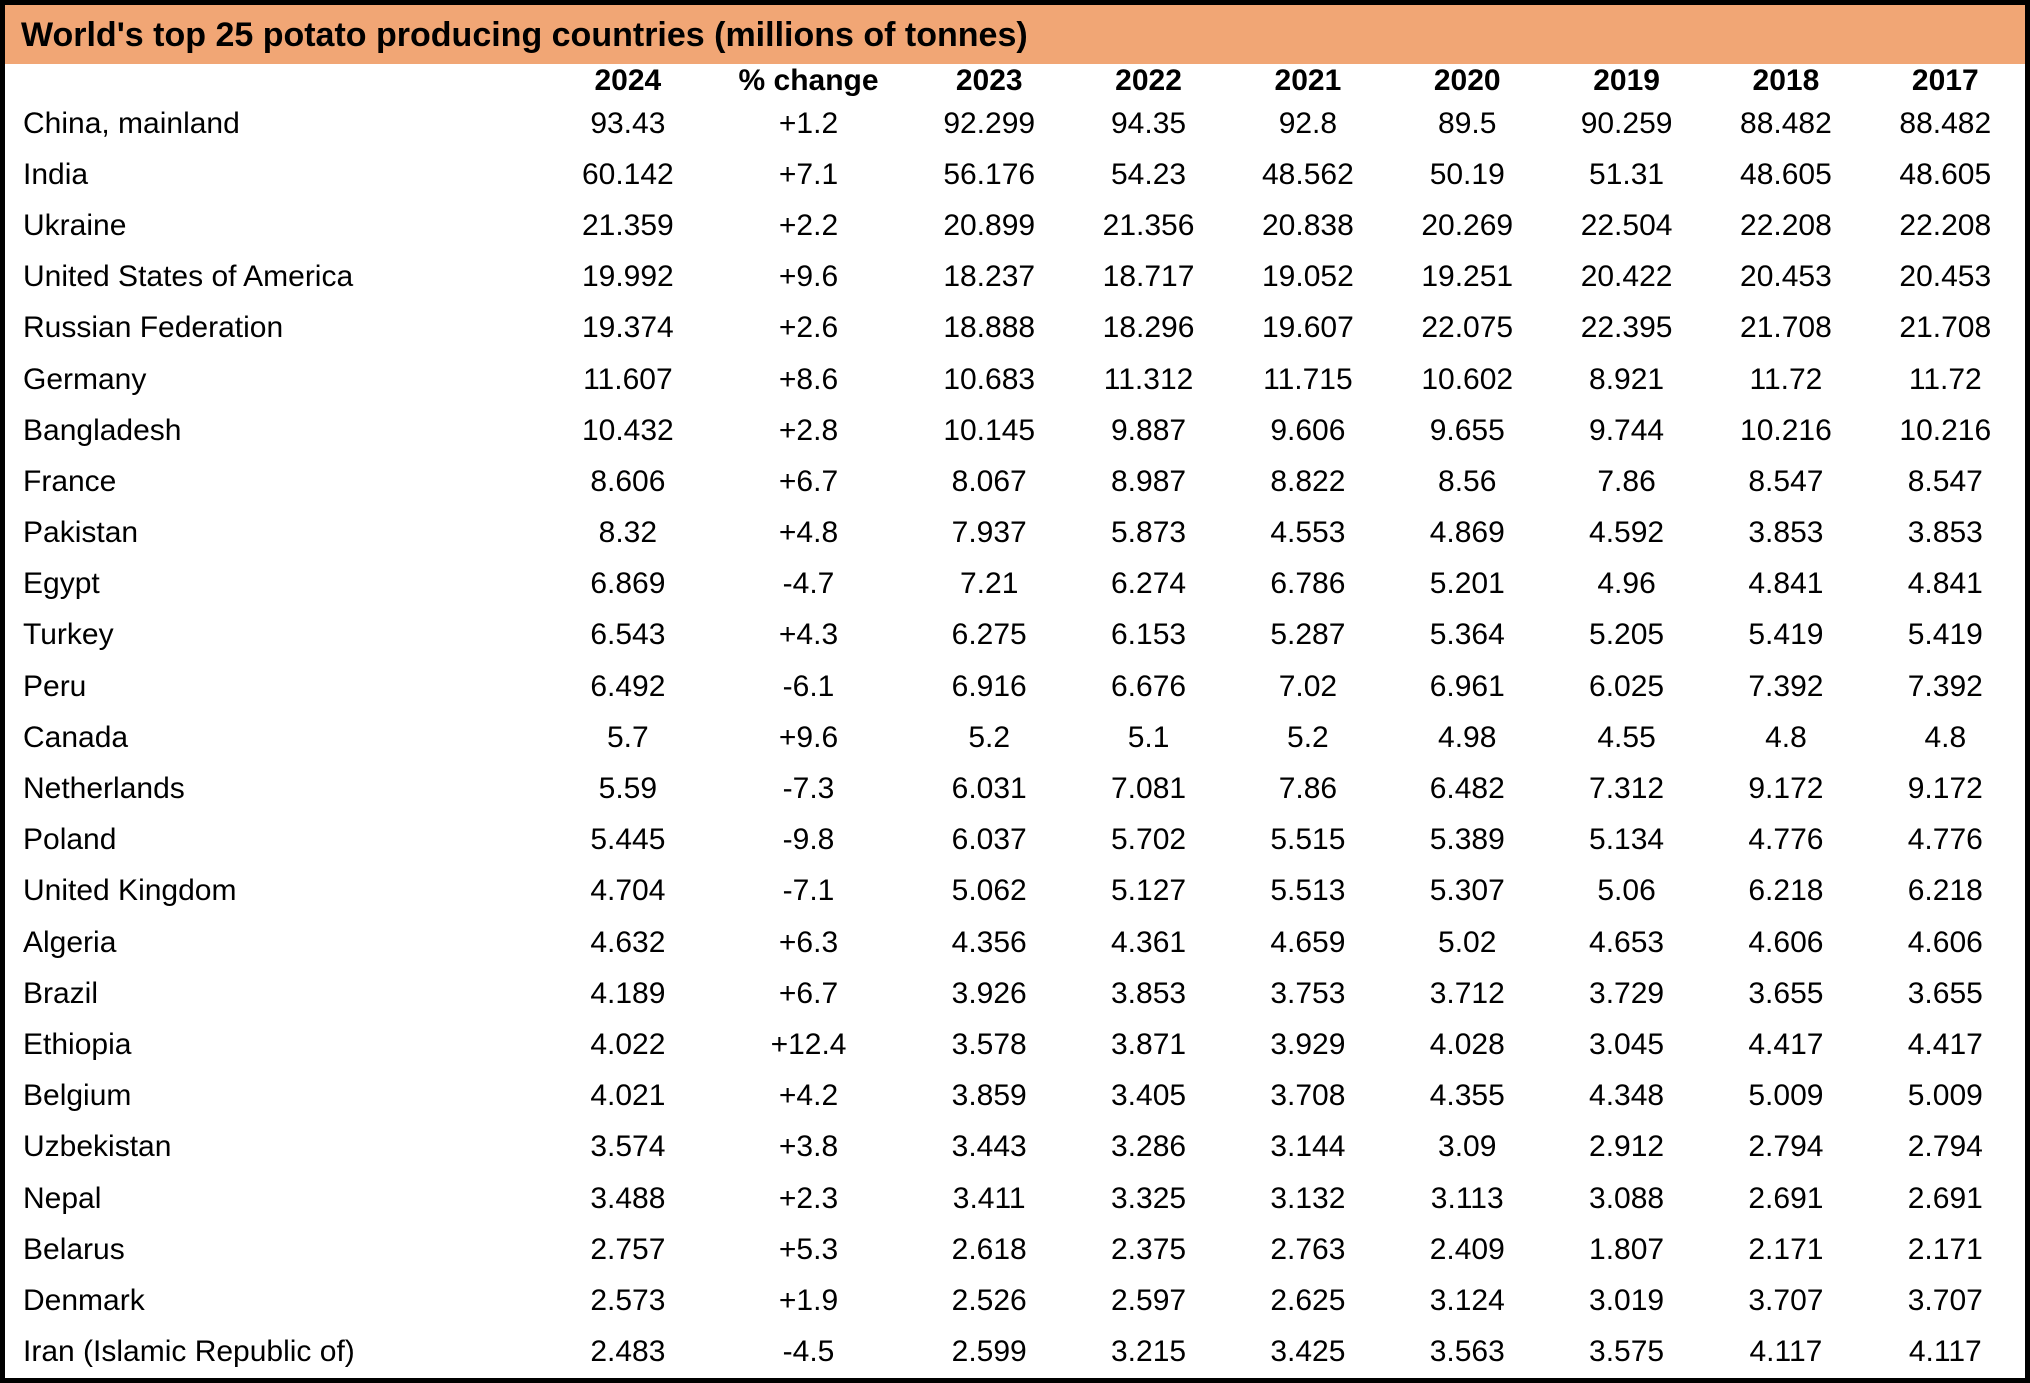  What do you see at coordinates (808, 123) in the screenshot?
I see `pct-change-cell: +1.2` at bounding box center [808, 123].